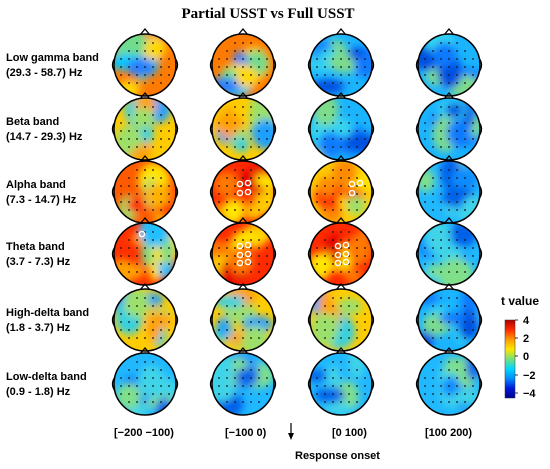 The image size is (550, 469). Describe the element at coordinates (145, 63) in the screenshot. I see `electrode-grid` at that location.